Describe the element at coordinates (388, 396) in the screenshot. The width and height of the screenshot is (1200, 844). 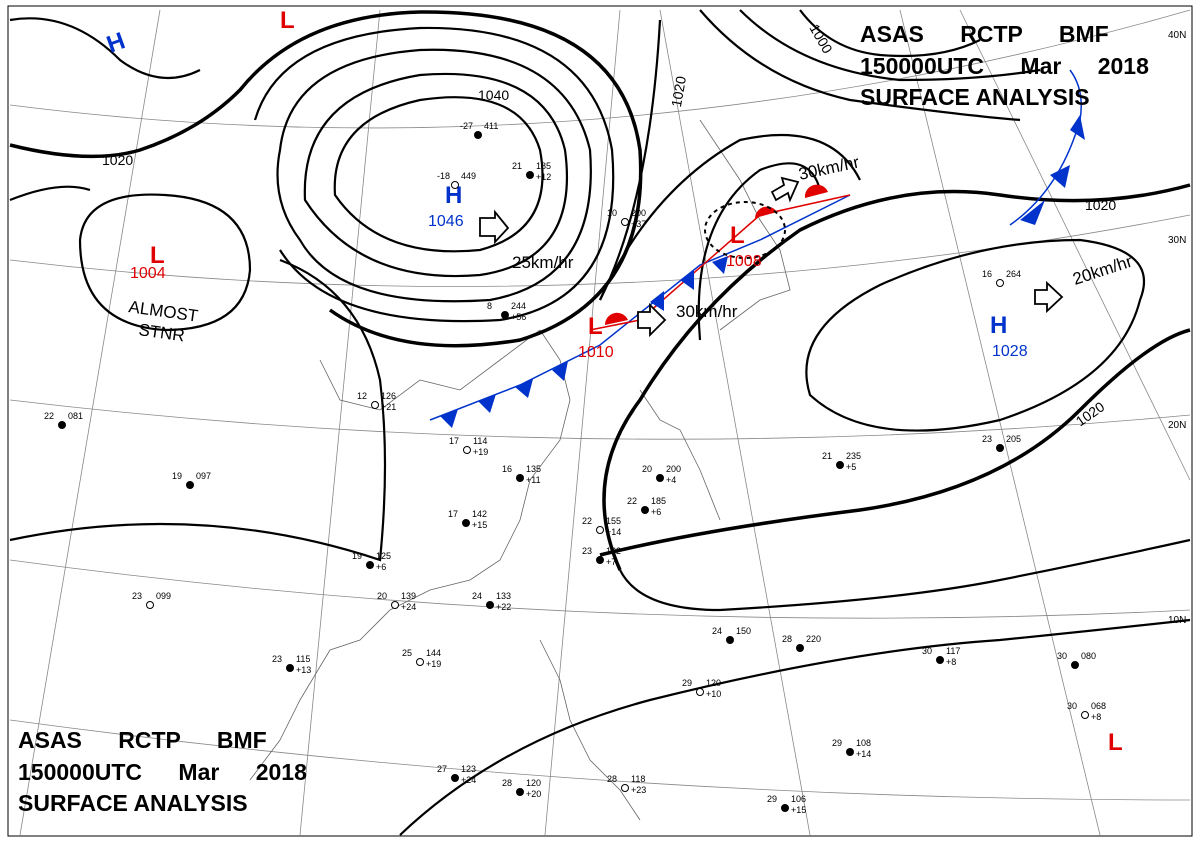
I see `station-pressure: 126` at that location.